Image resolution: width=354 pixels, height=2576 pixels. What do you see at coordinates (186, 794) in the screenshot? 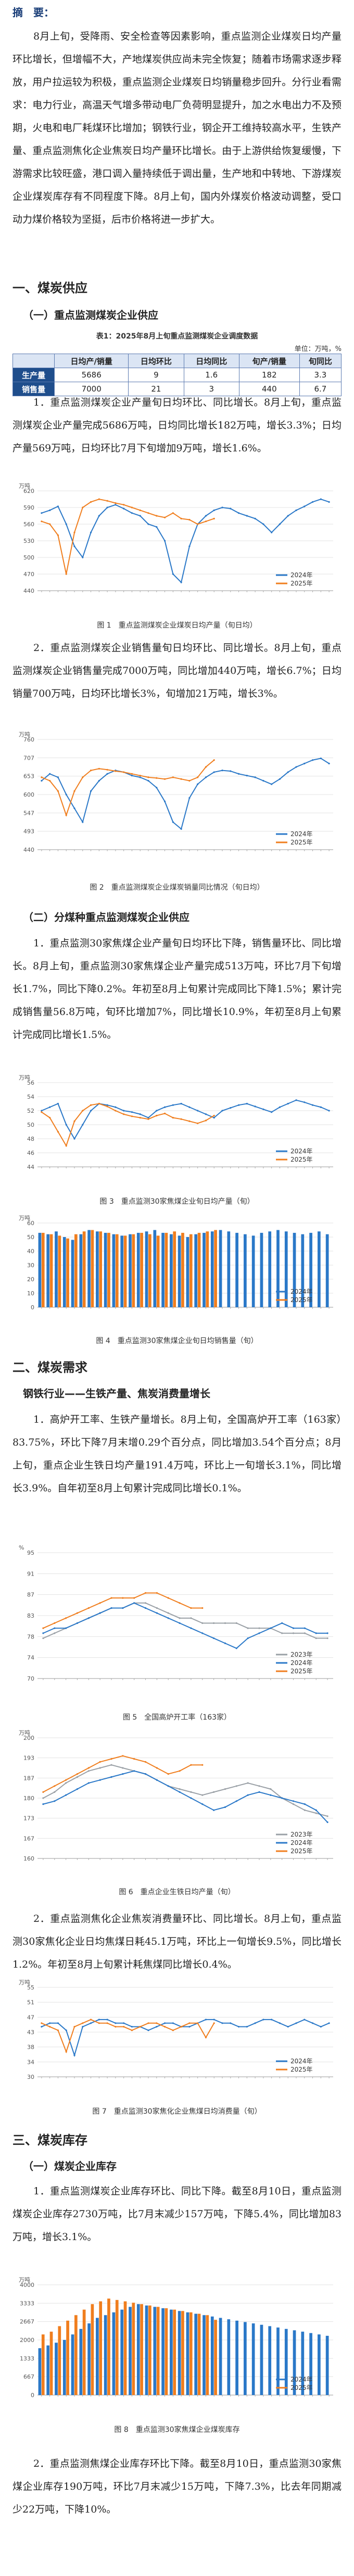
I see `series-line` at bounding box center [186, 794].